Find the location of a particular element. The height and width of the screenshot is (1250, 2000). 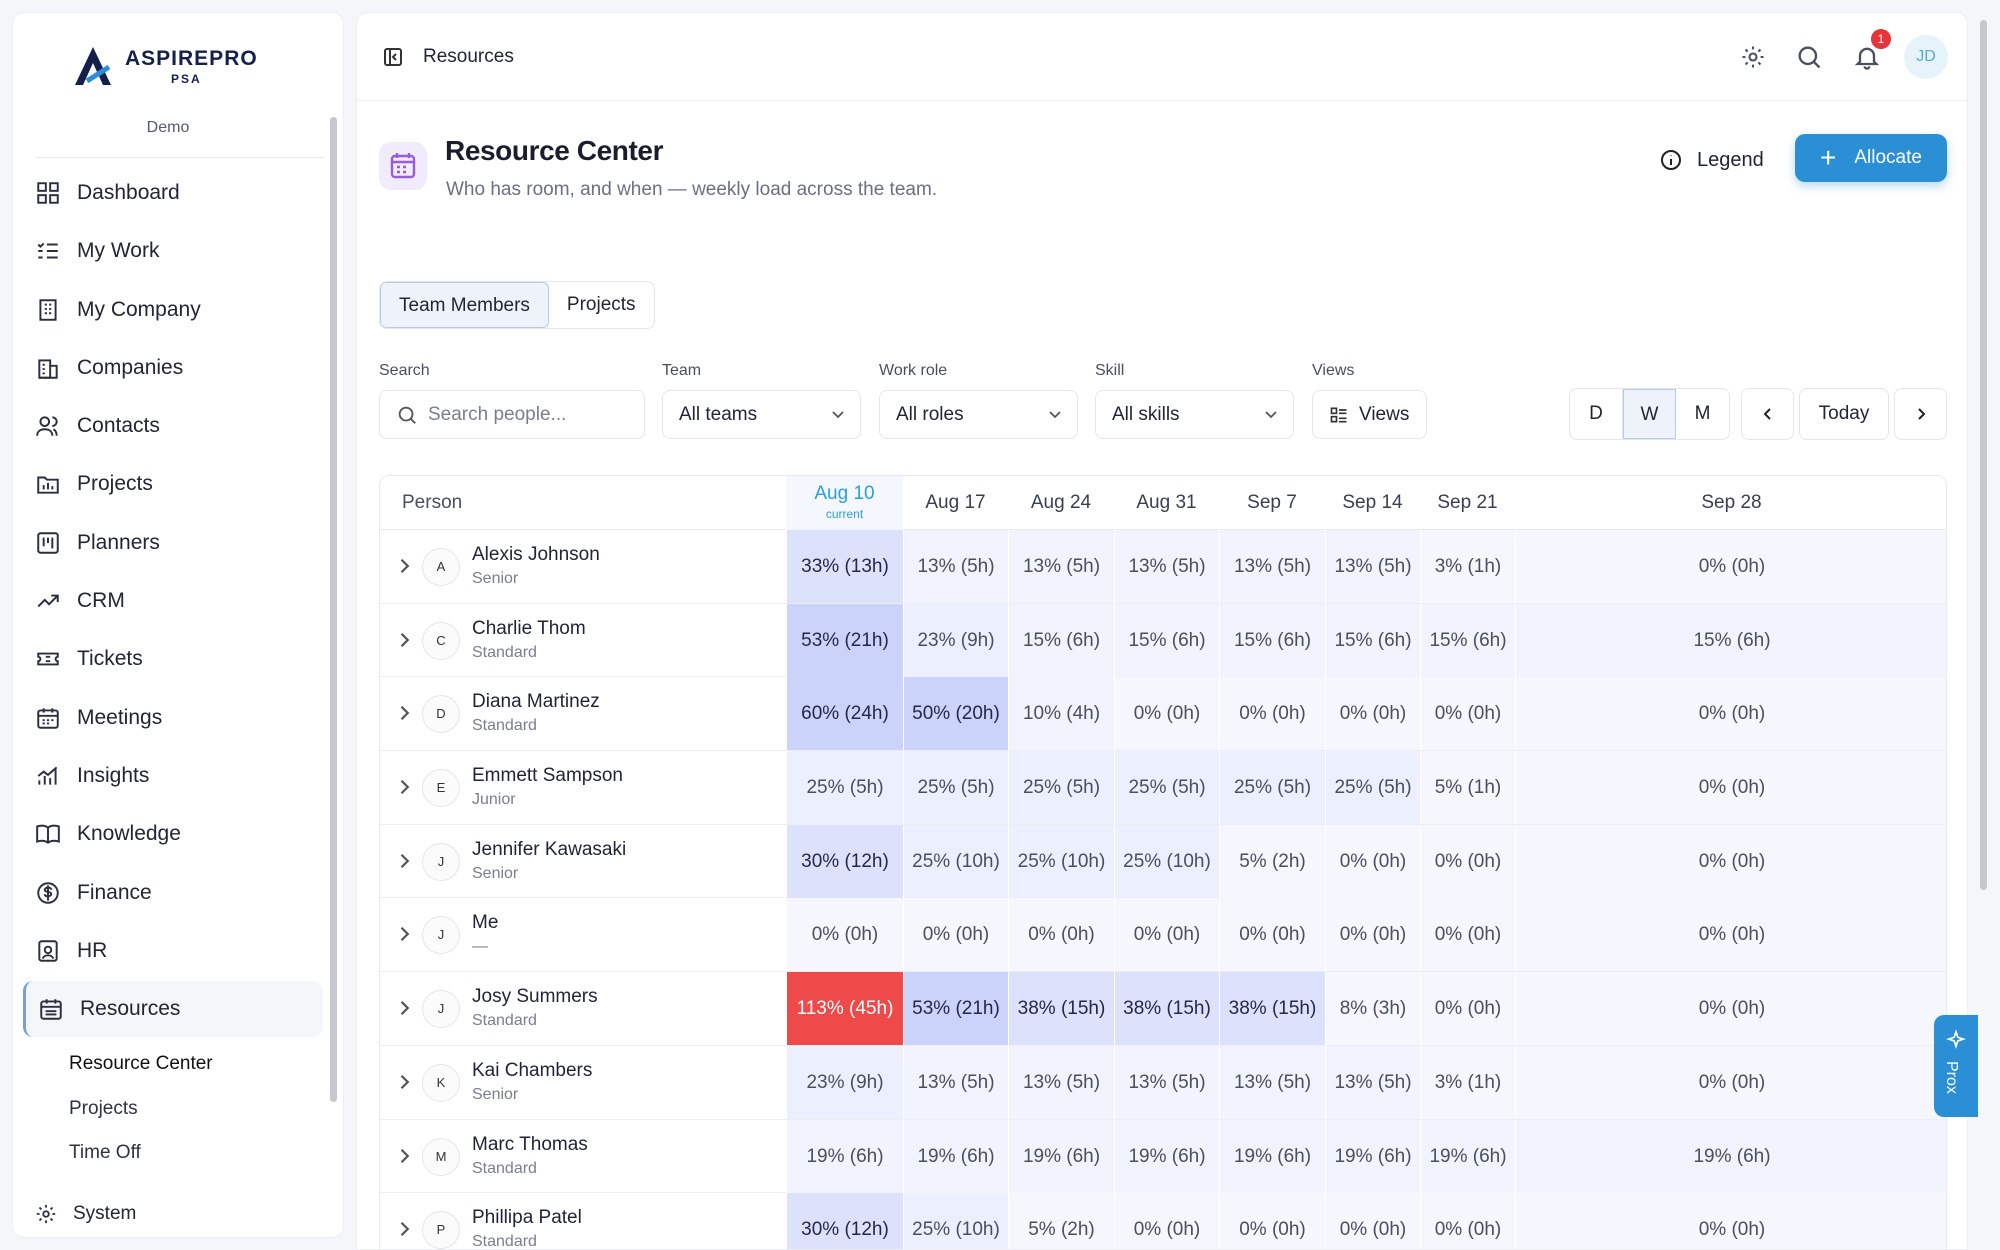

today-button: Today is located at coordinates (1844, 414).